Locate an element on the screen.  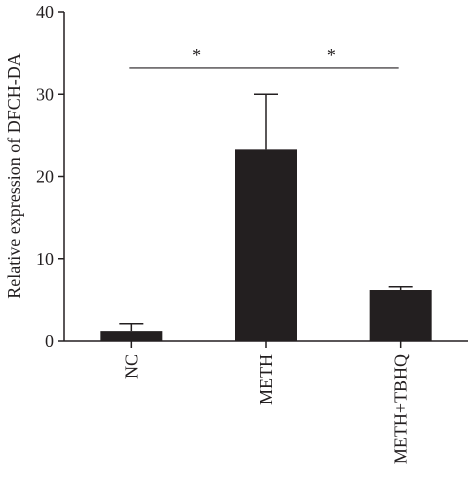
x-tick-label: METH+TBHQ is located at coordinates (401, 409).